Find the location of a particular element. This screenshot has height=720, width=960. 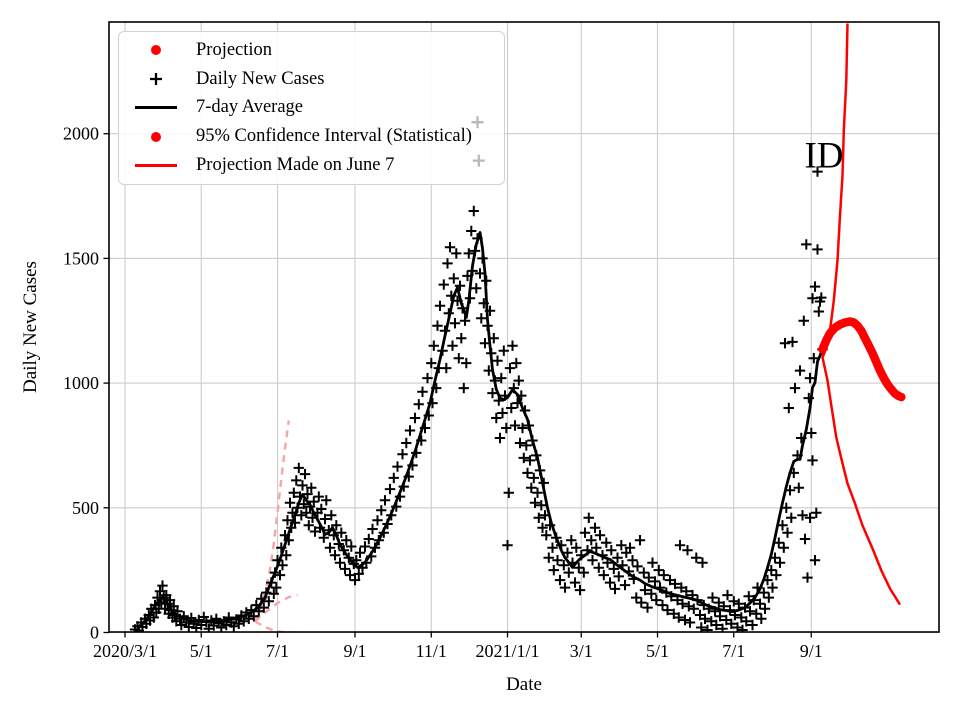

legend-item: 95% Confidence Interval (Statistical) is located at coordinates (313, 136).